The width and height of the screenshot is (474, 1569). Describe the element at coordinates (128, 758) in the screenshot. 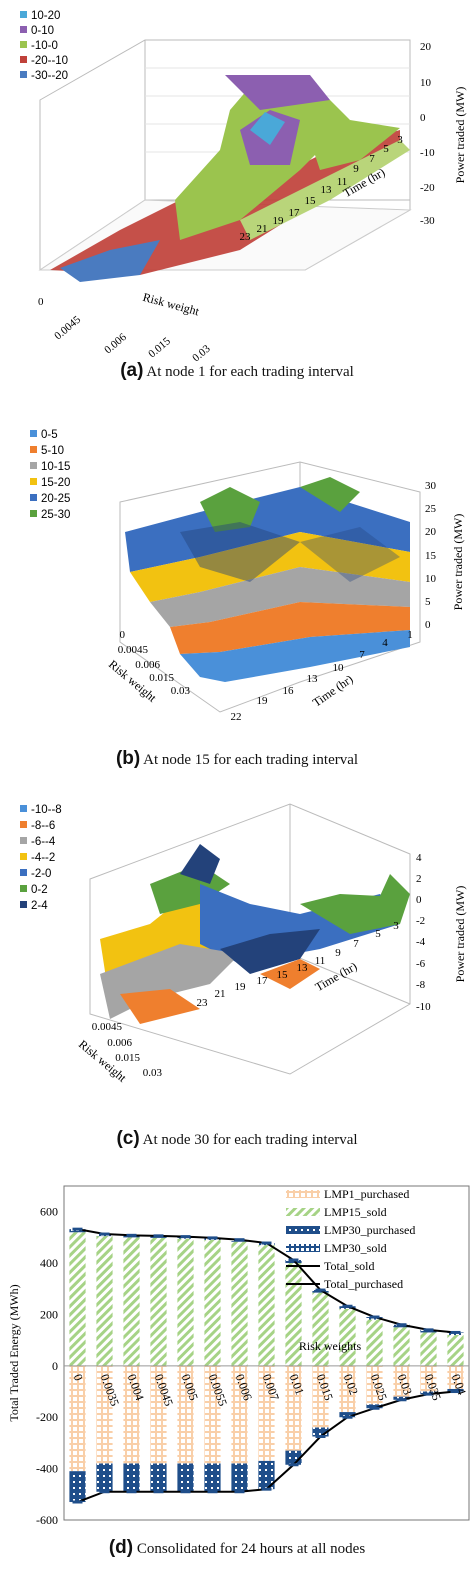

I see `caption-label: (b)` at that location.